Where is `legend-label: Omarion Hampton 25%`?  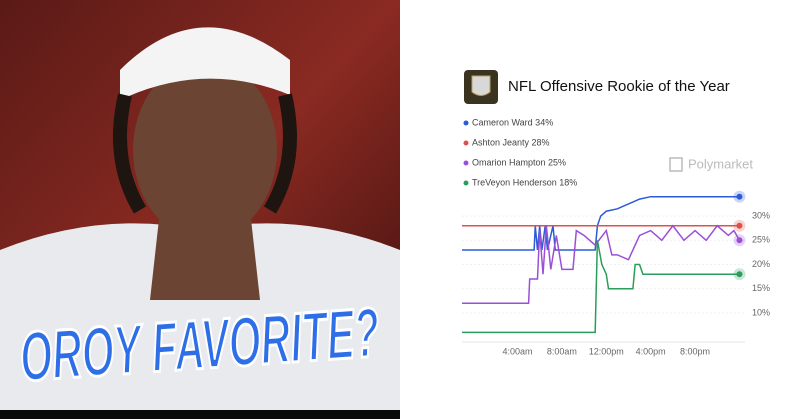 legend-label: Omarion Hampton 25% is located at coordinates (519, 162).